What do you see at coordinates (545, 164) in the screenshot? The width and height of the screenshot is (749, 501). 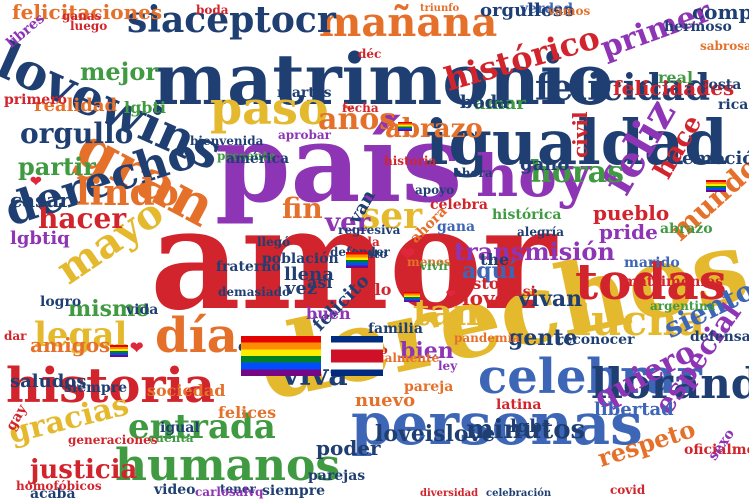 I see `cloud-word-gano: ganó` at bounding box center [545, 164].